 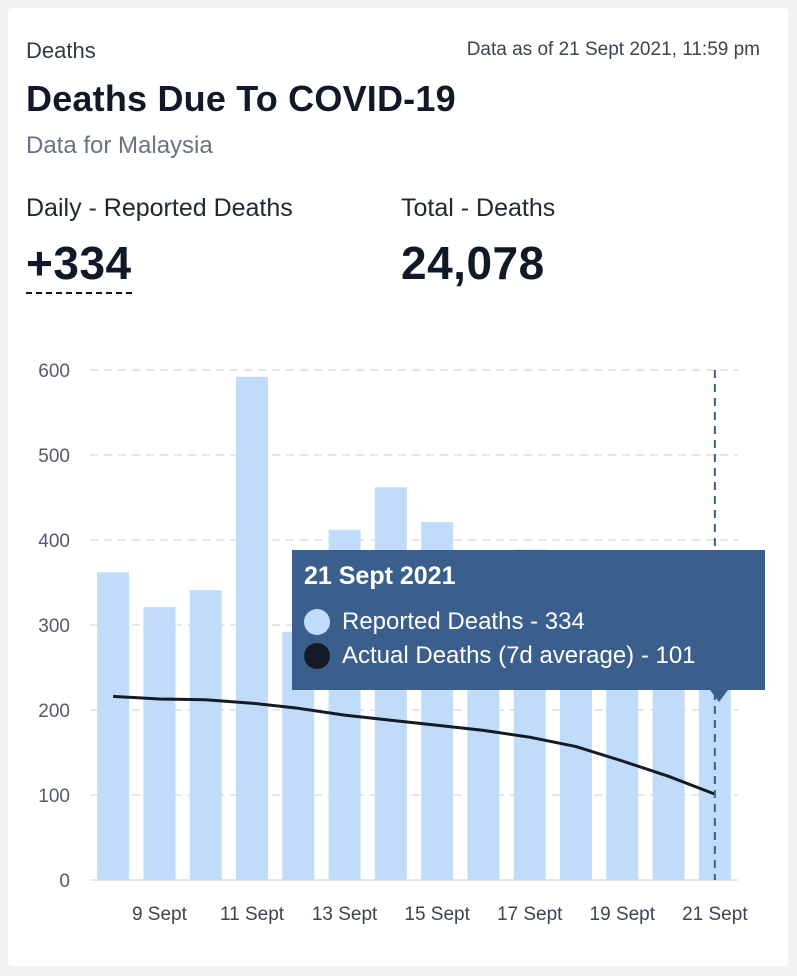 I want to click on total-deaths-label: Total - Deaths, so click(x=478, y=208).